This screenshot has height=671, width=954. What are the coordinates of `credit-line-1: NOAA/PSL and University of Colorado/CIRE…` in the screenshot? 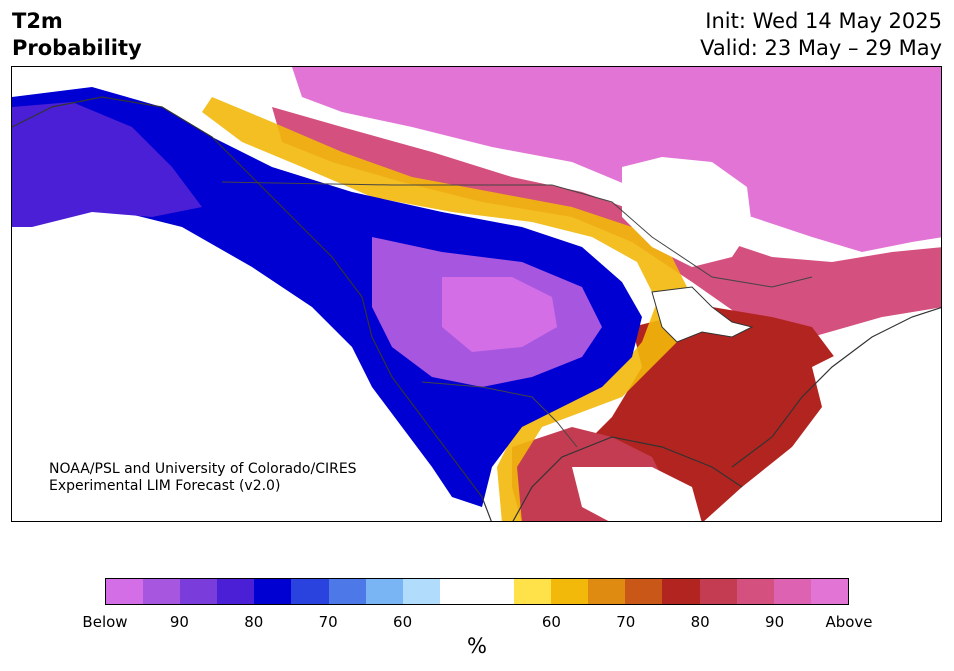 It's located at (203, 469).